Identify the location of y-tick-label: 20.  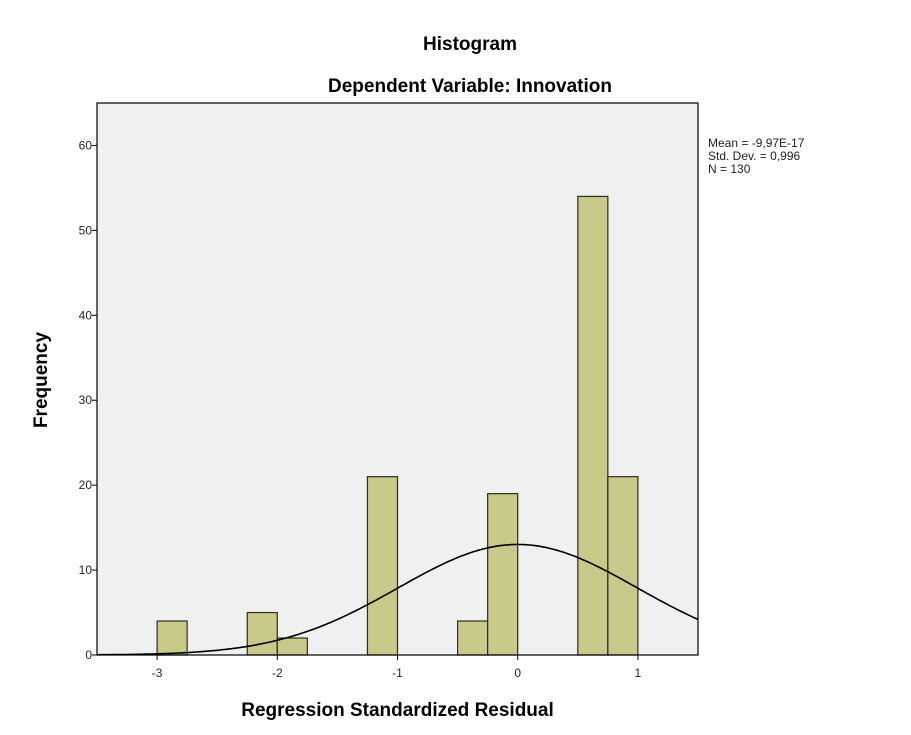
(86, 485).